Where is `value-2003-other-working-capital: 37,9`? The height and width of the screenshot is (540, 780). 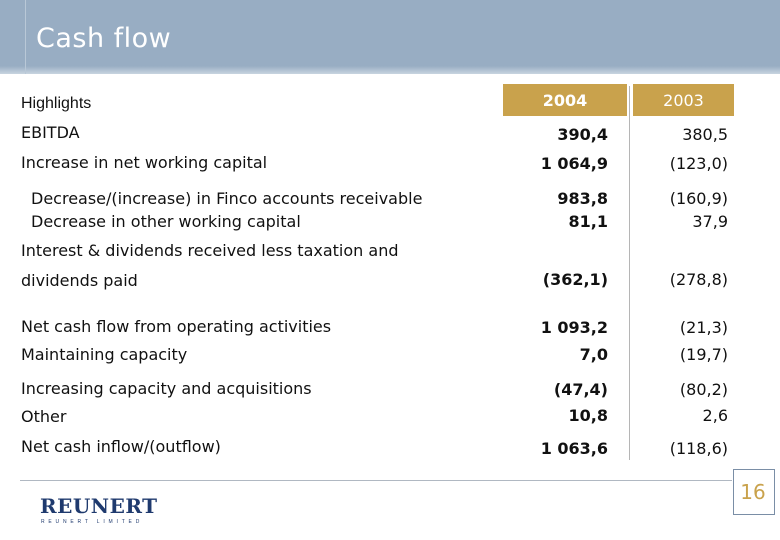
value-2003-other-working-capital: 37,9 is located at coordinates (710, 221).